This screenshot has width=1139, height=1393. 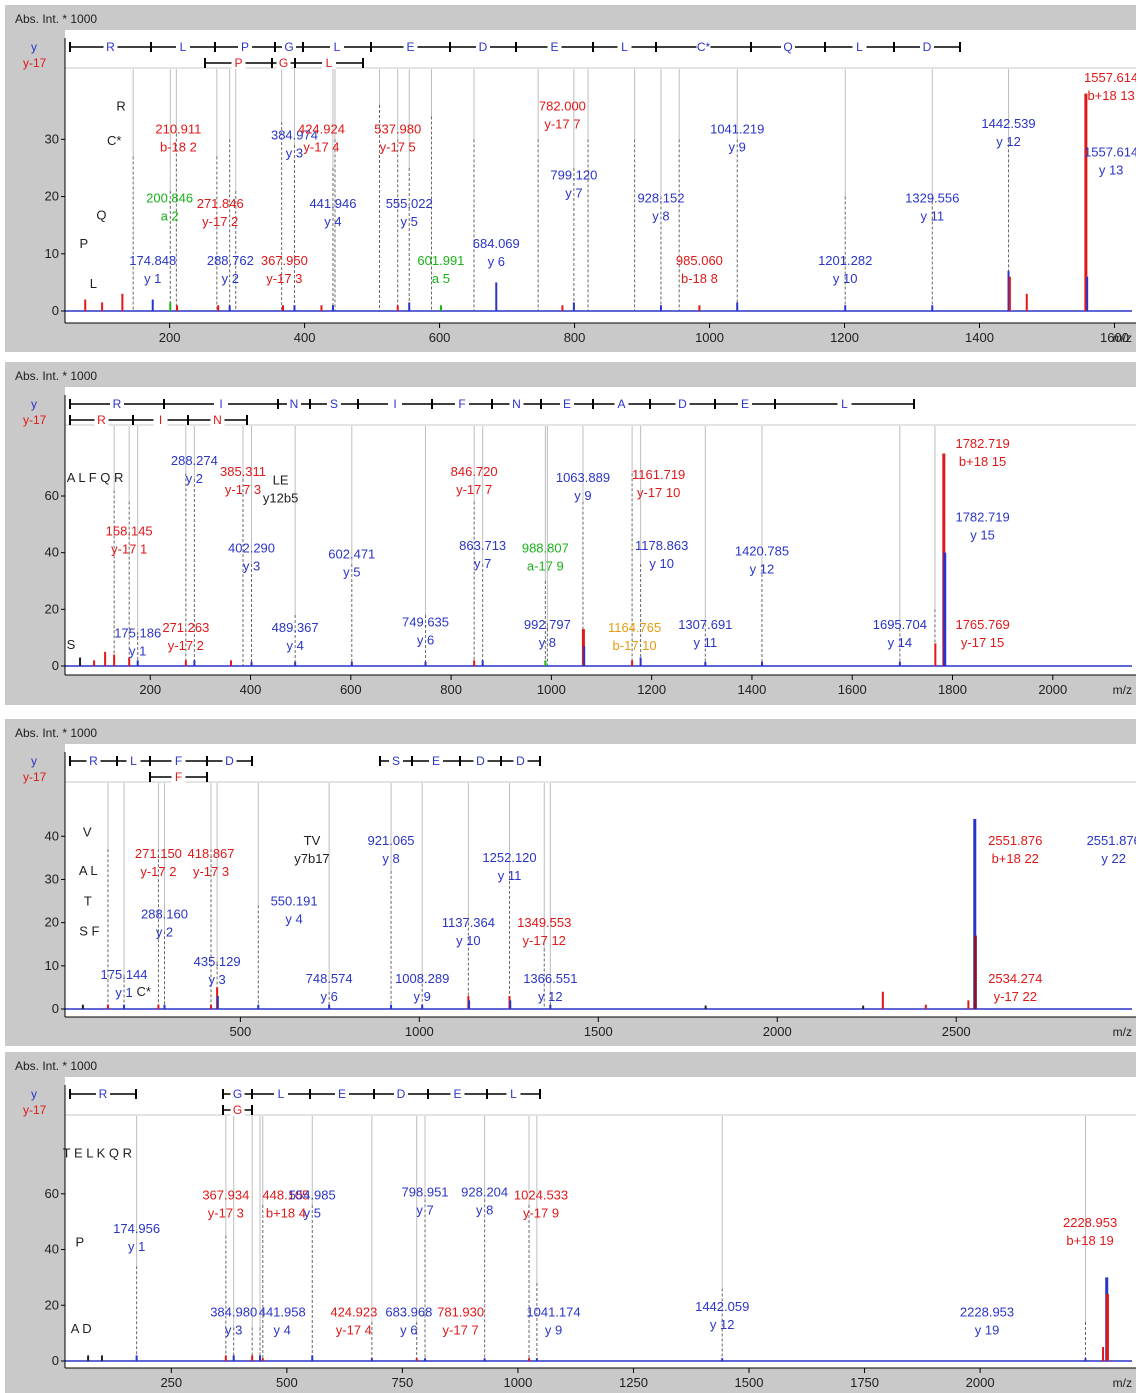 I want to click on peak-label: y7b17, so click(x=311, y=858).